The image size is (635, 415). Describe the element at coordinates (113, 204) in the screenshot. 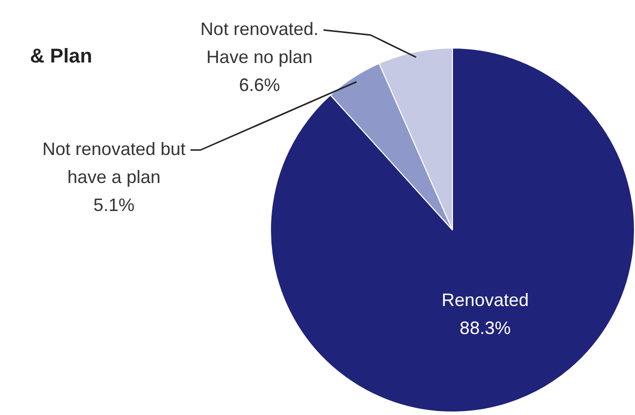

I see `data-label: 5.1%` at that location.